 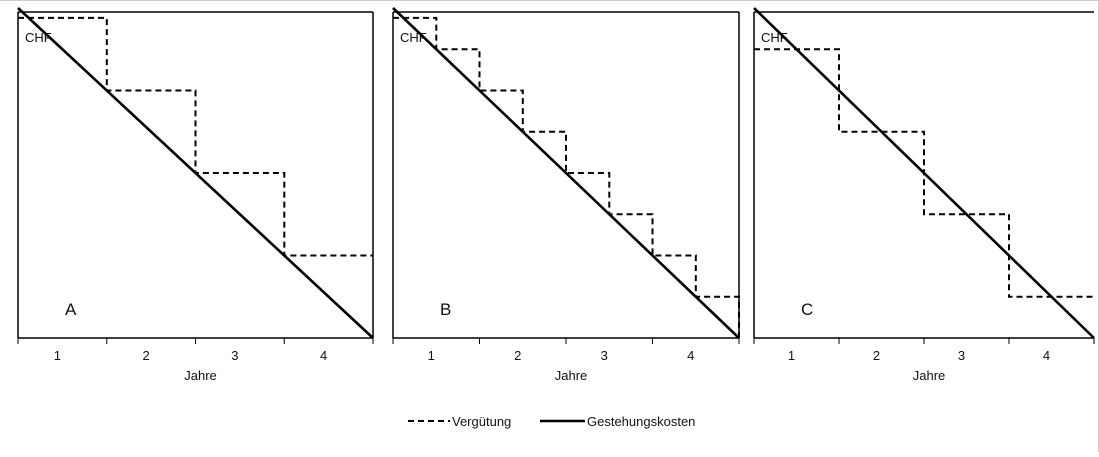 What do you see at coordinates (604, 355) in the screenshot?
I see `panel-b-tick-label: 3` at bounding box center [604, 355].